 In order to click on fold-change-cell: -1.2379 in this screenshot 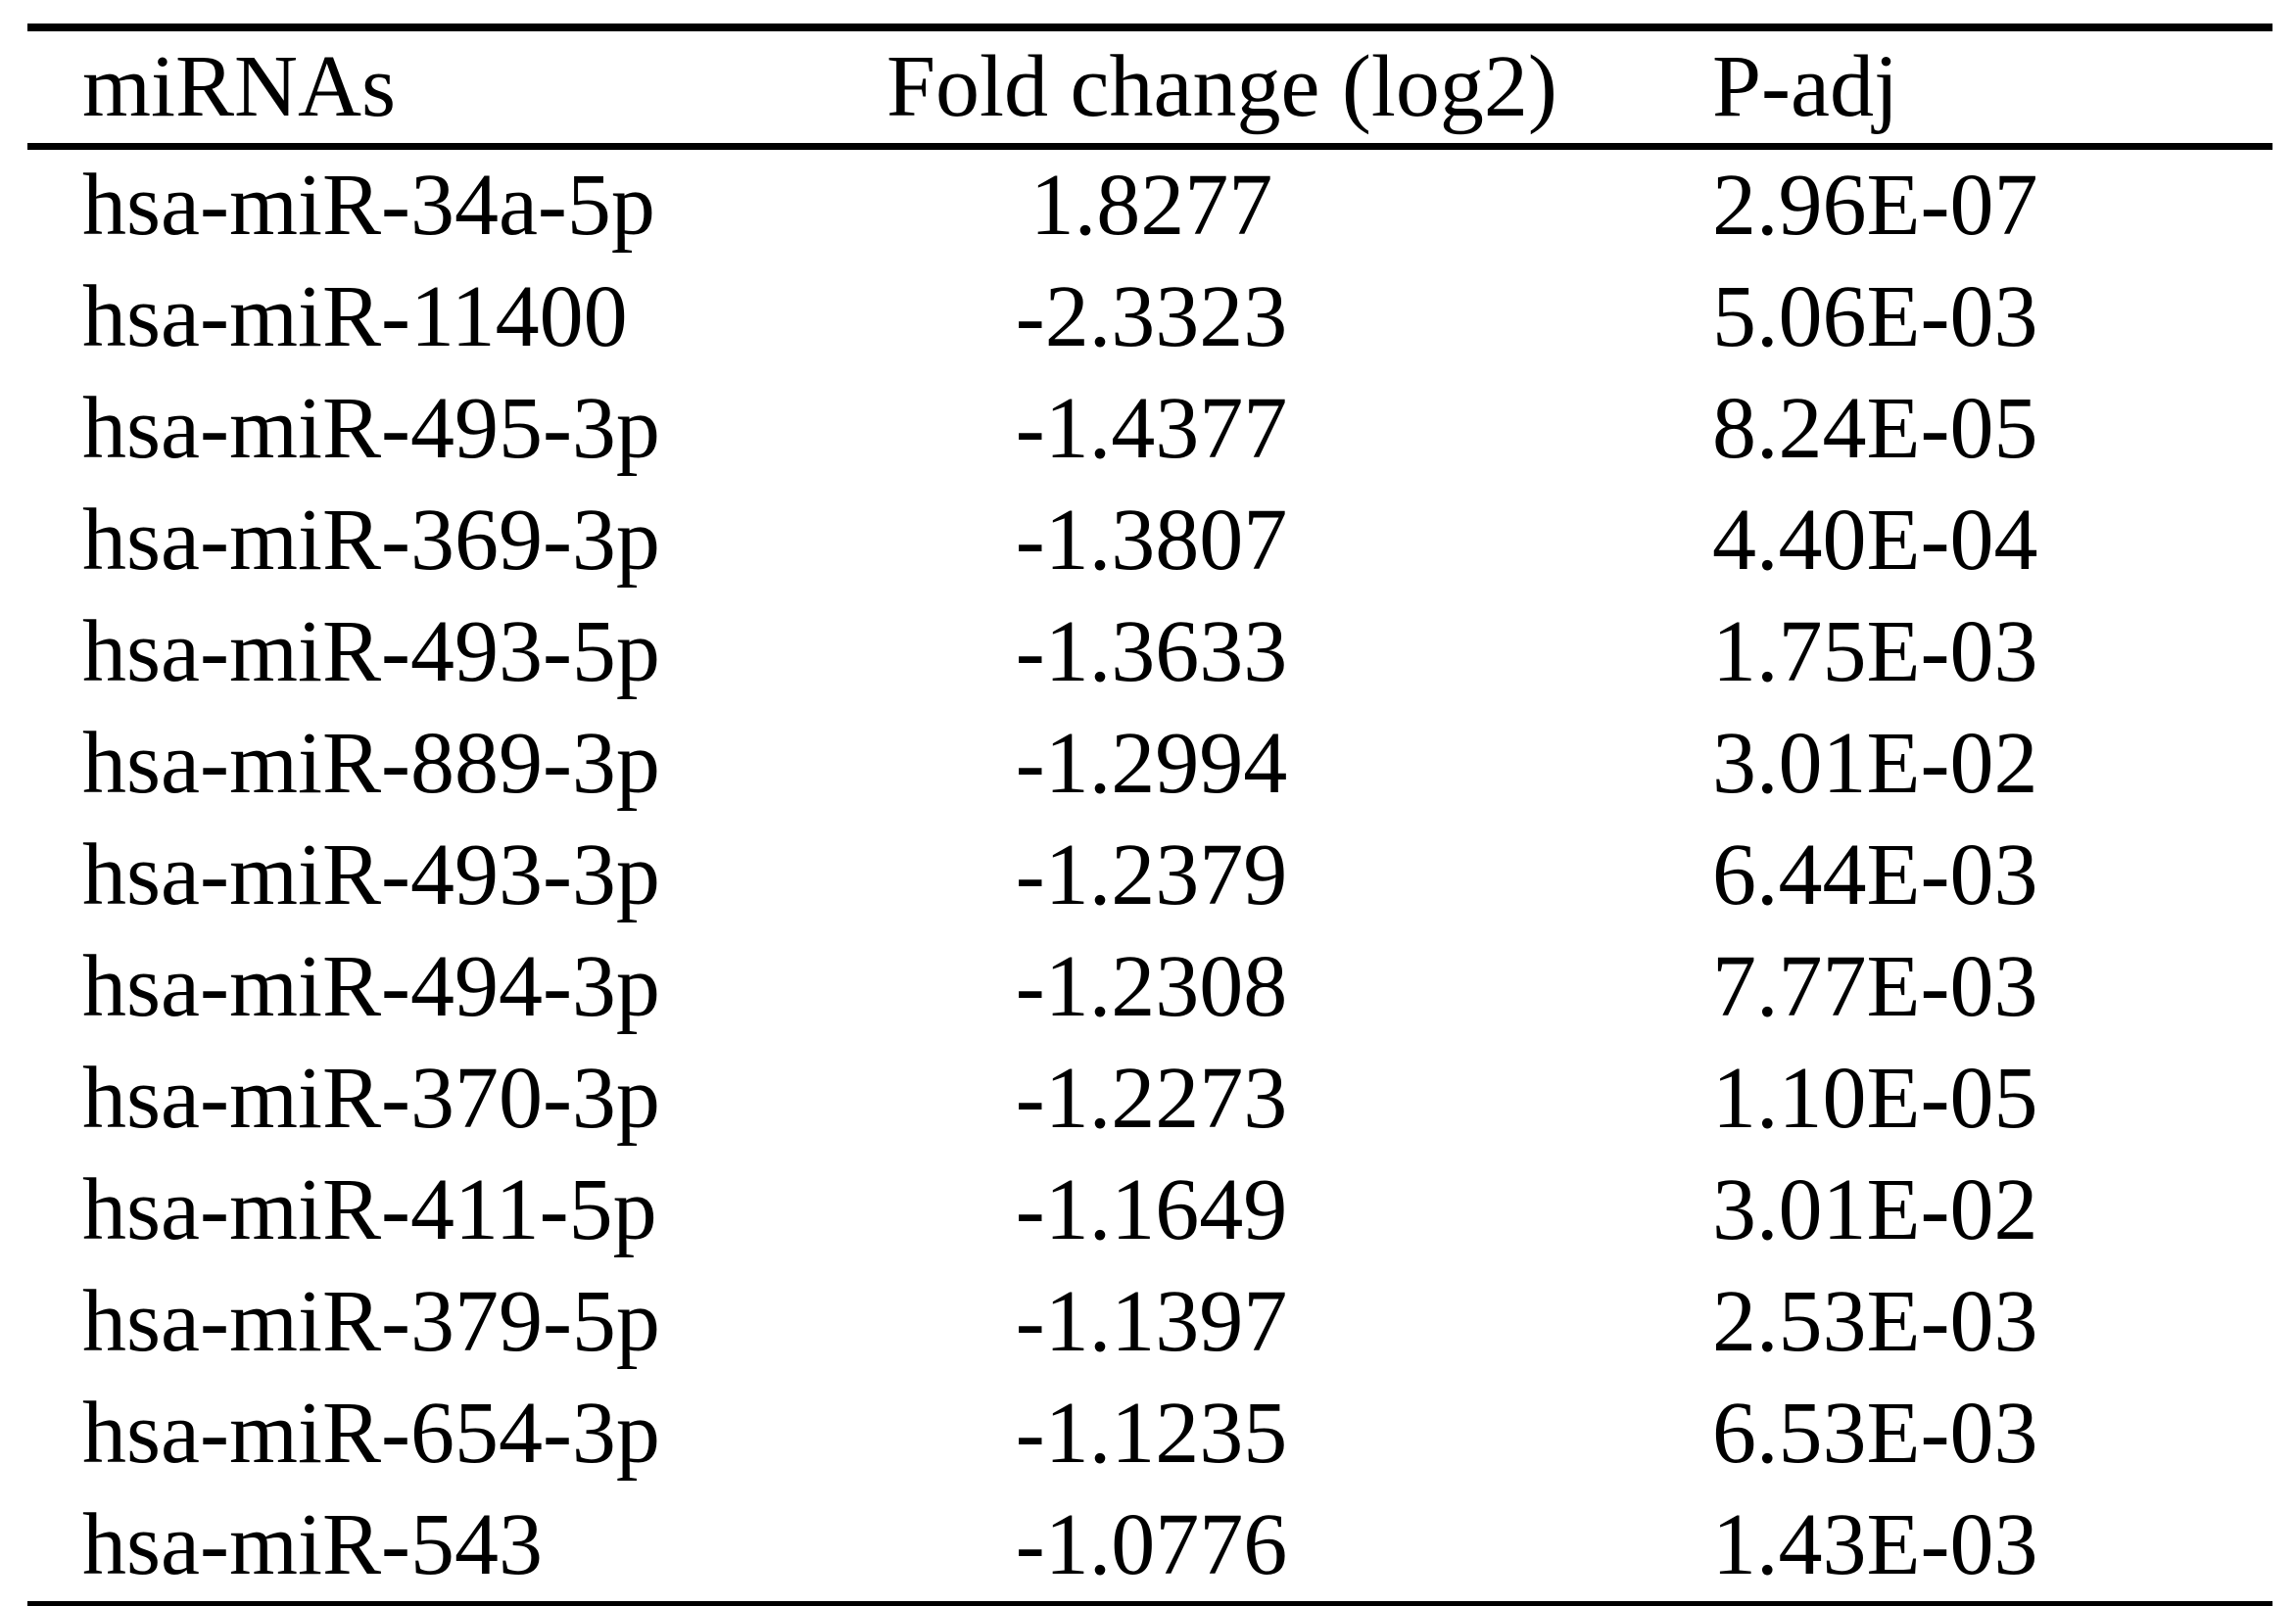, I will do `click(1152, 875)`.